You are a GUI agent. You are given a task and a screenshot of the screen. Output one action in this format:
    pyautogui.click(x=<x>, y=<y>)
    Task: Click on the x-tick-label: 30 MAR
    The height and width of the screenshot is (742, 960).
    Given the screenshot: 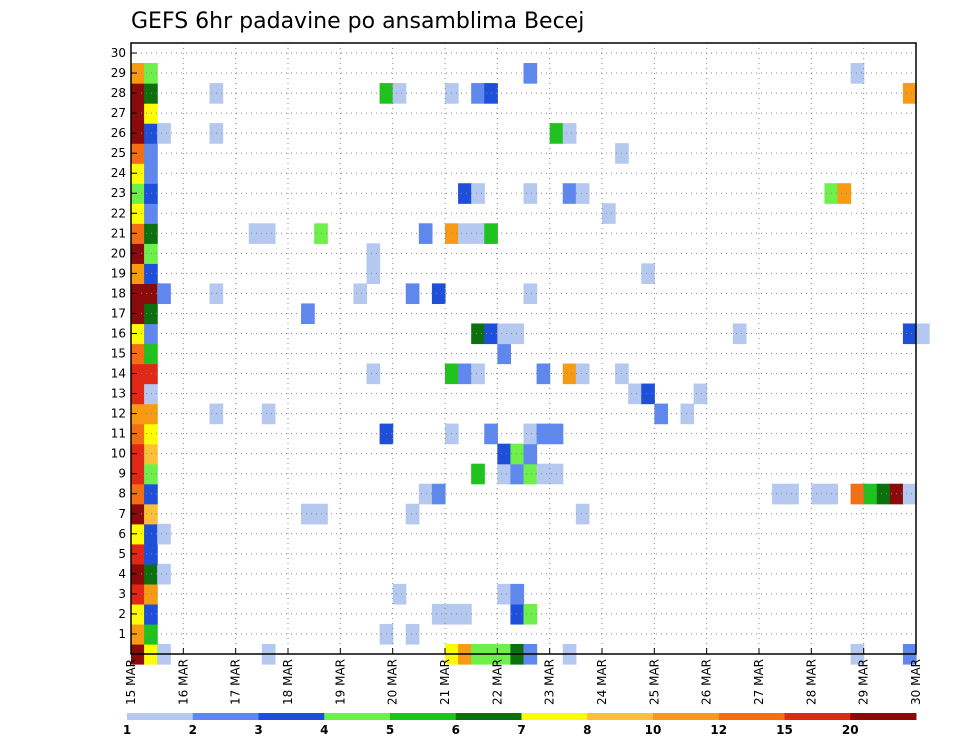 What is the action you would take?
    pyautogui.click(x=916, y=682)
    